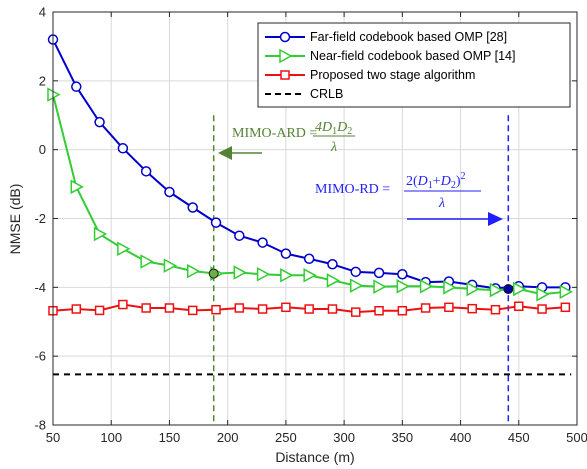 This screenshot has height=469, width=587. I want to click on y-tick-label: -6, so click(40, 356).